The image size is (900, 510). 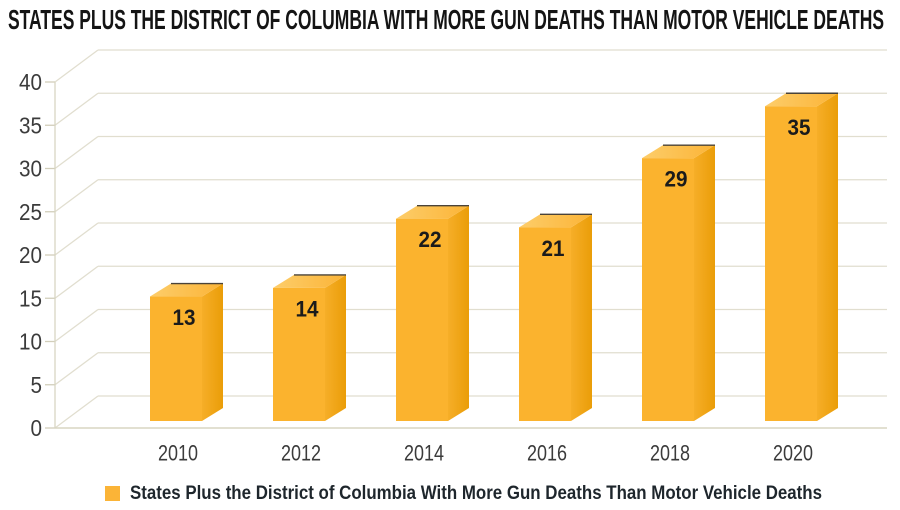 I want to click on x-tick-label-2014: 2014, so click(x=424, y=453).